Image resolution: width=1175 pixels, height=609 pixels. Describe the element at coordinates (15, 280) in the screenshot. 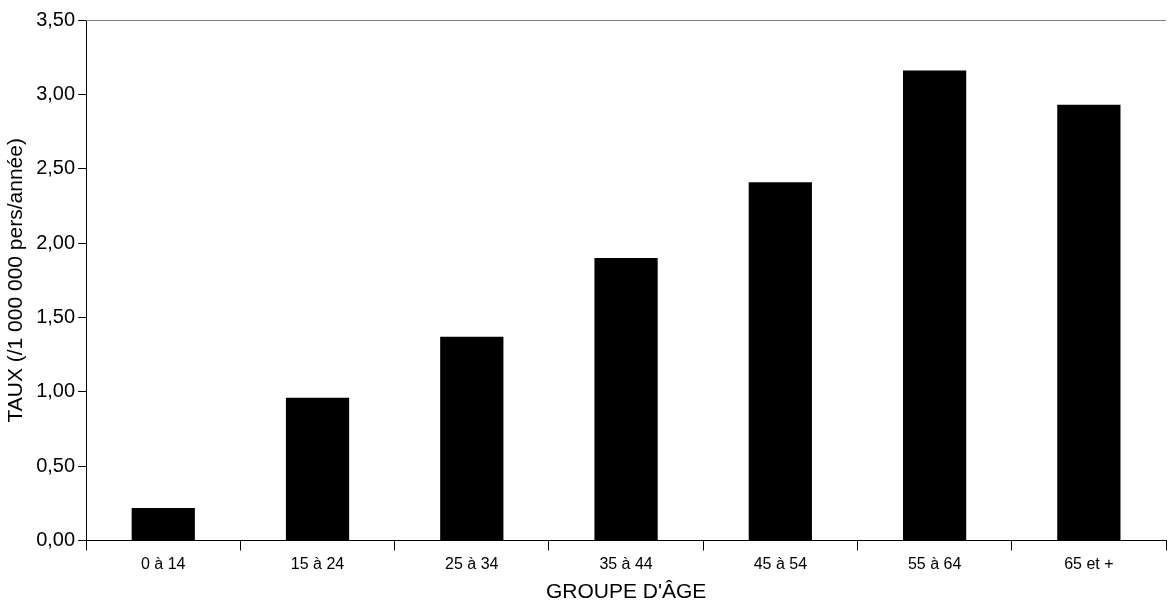

I see `y-axis-title: TAUX (/1 000 000 pers/année)` at that location.